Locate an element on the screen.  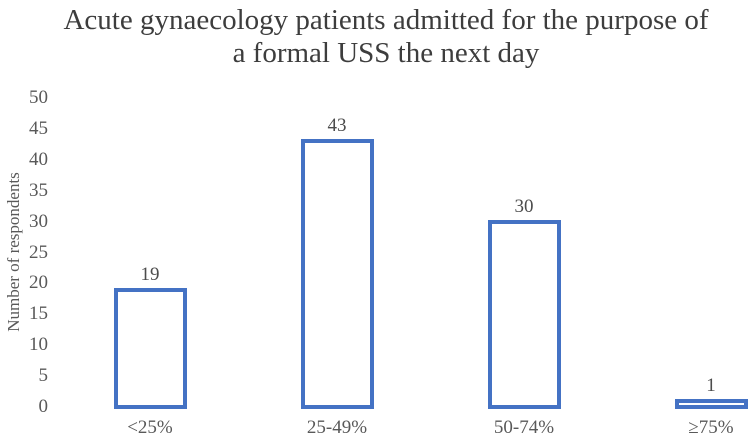
x-category-label: <25% is located at coordinates (150, 427).